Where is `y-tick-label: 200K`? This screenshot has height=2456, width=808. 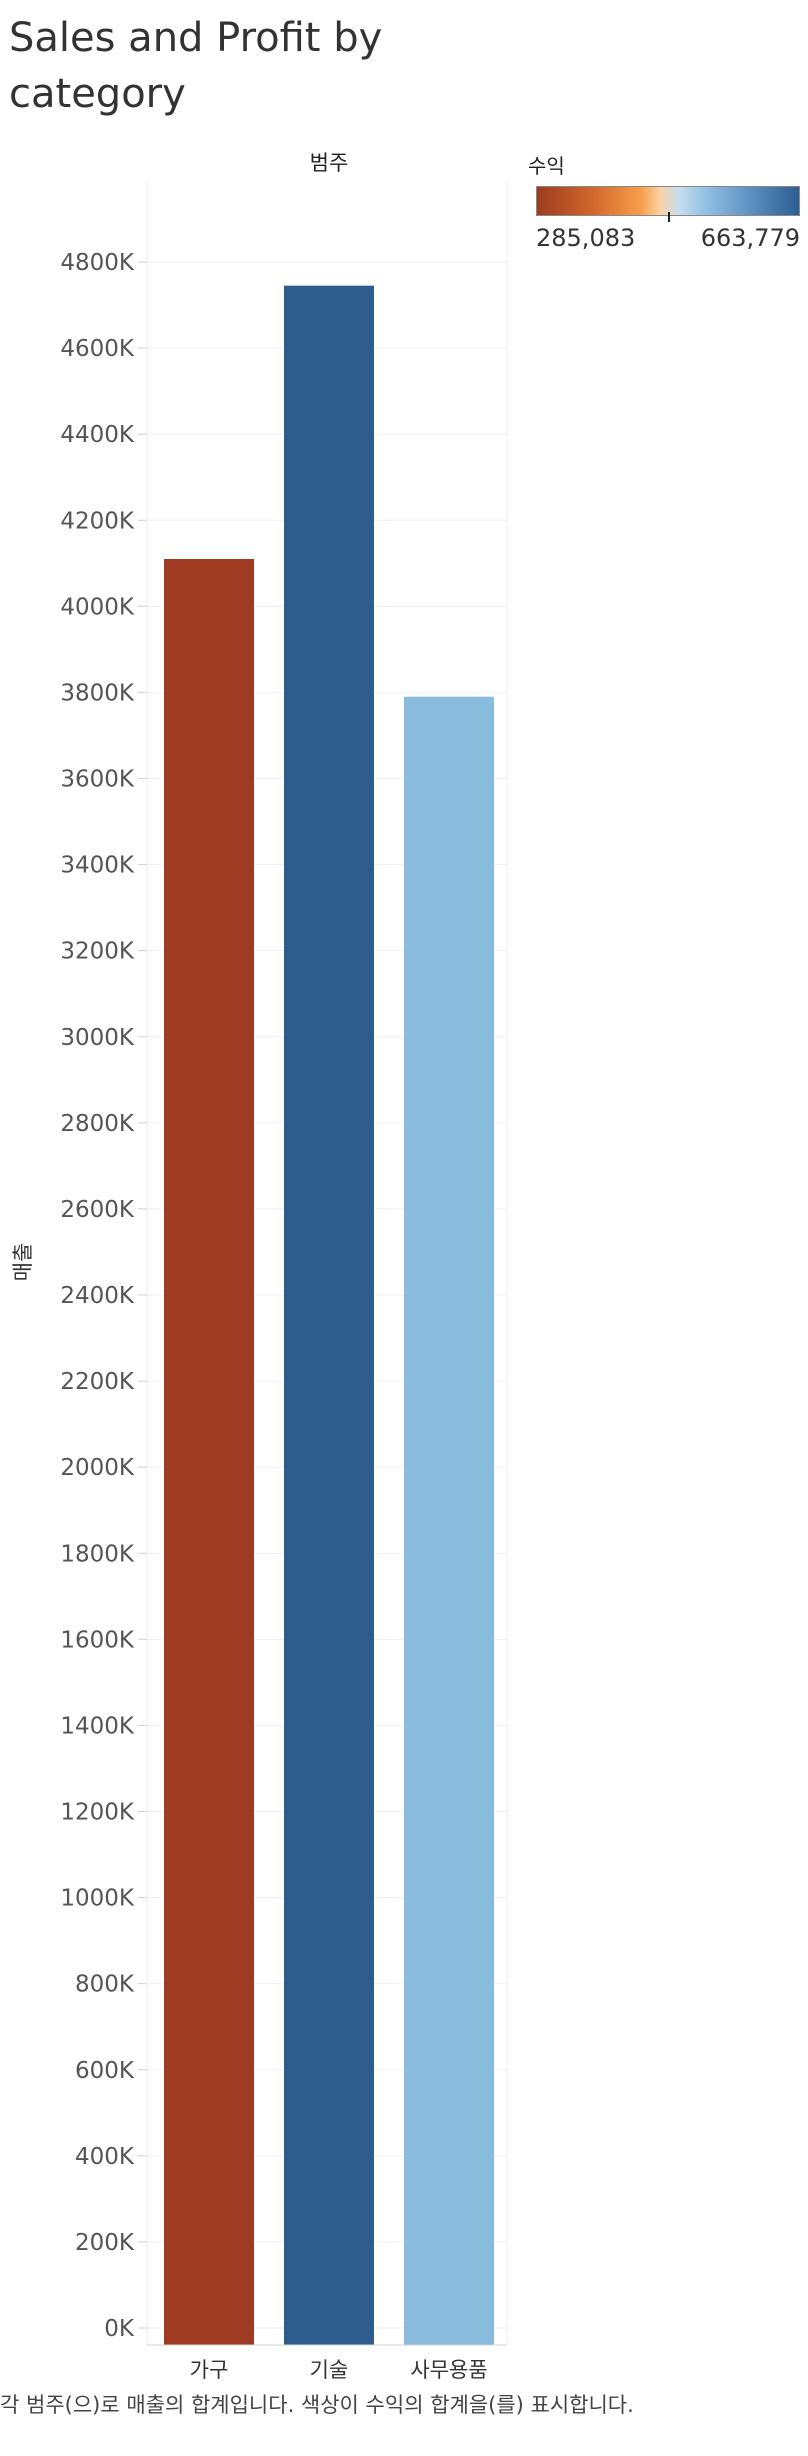
y-tick-label: 200K is located at coordinates (105, 2243).